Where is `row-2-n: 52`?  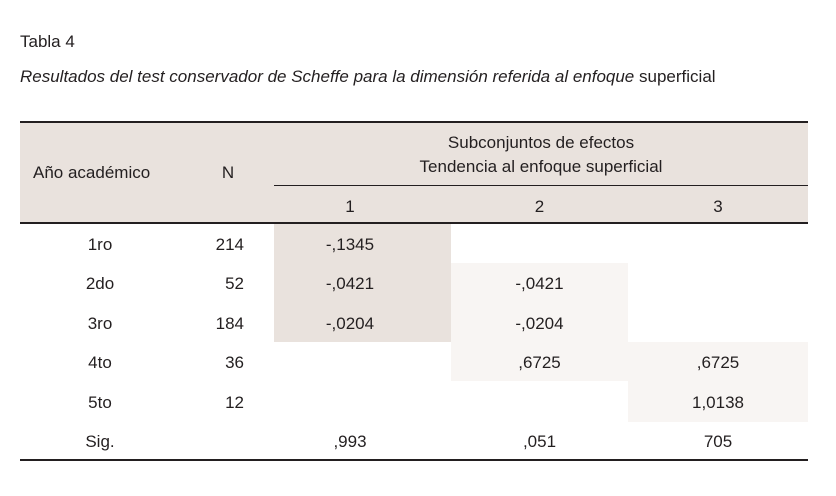
row-2-n: 52 is located at coordinates (234, 283).